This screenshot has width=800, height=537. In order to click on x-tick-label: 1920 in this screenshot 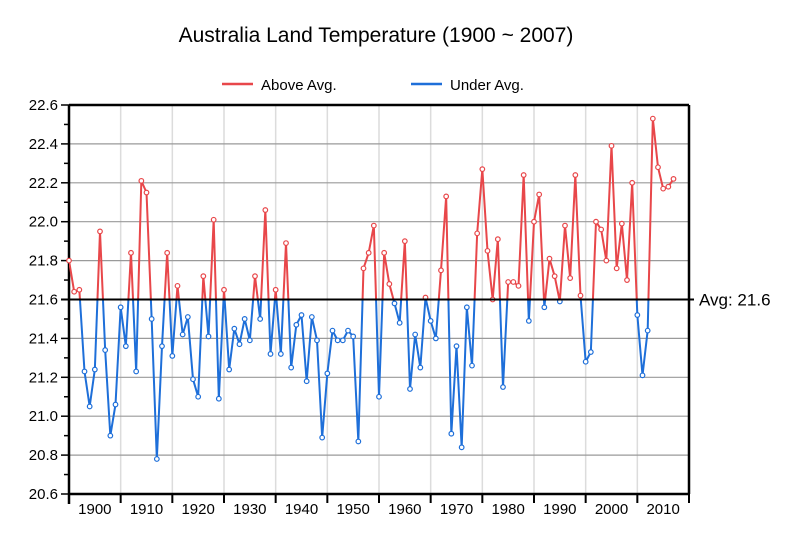, I will do `click(197, 509)`.